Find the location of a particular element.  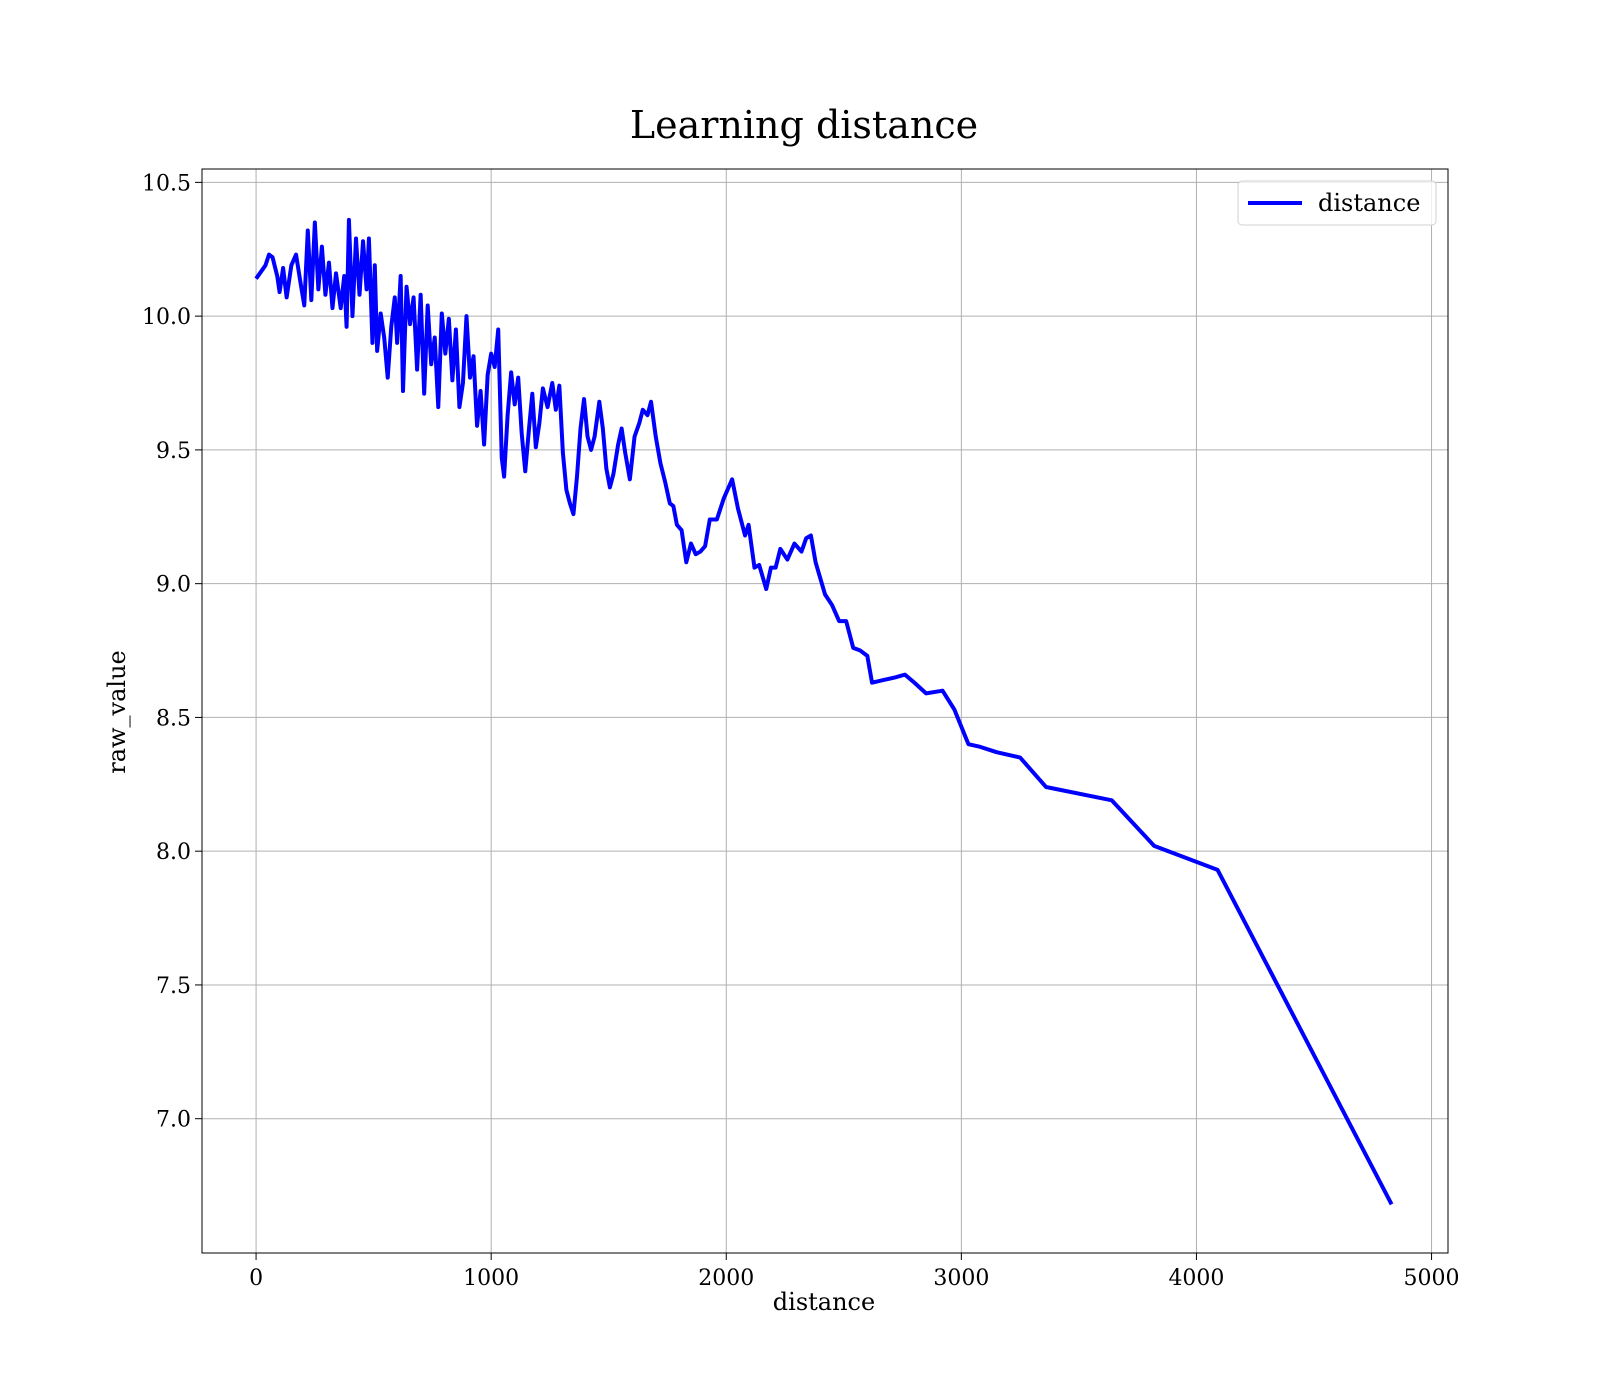

y-axis-label: raw_value is located at coordinates (117, 712).